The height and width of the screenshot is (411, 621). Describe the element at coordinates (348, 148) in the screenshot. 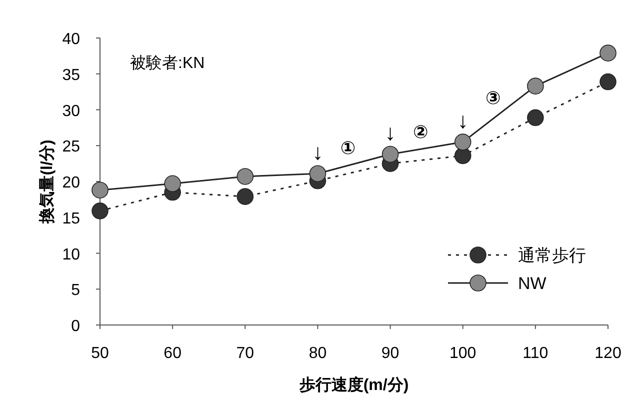

I see `annotation: ①` at that location.